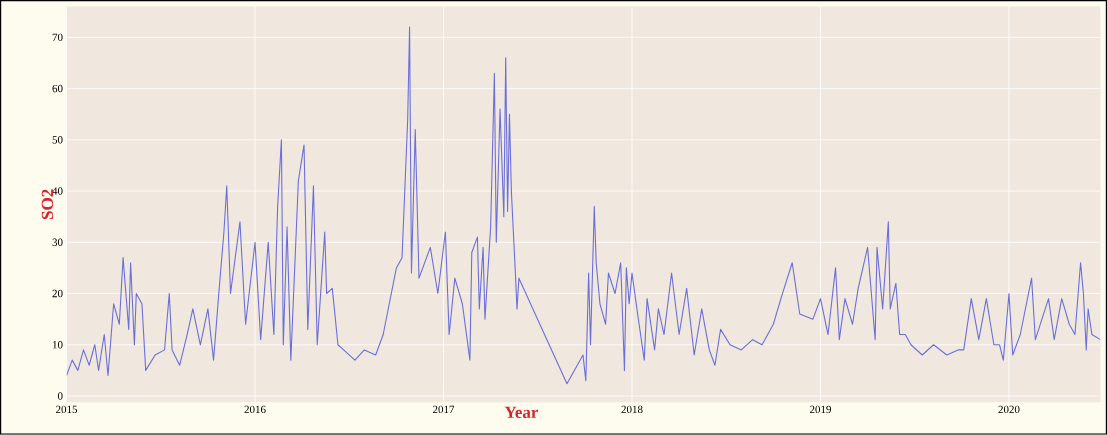 This screenshot has width=1107, height=435. What do you see at coordinates (47, 204) in the screenshot?
I see `y-axis-title: SO2` at bounding box center [47, 204].